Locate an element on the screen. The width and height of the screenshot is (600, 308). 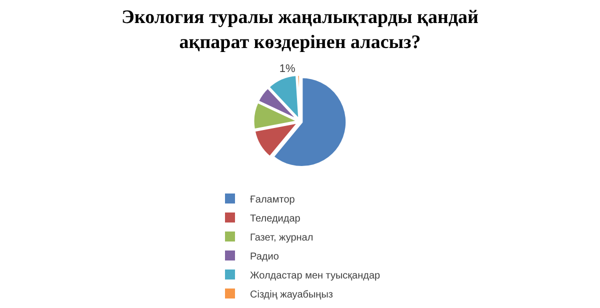
chart-title: Экология туралы жаңалықтарды қандай ақпарат көздерінен аласыз? is located at coordinates (300, 30).